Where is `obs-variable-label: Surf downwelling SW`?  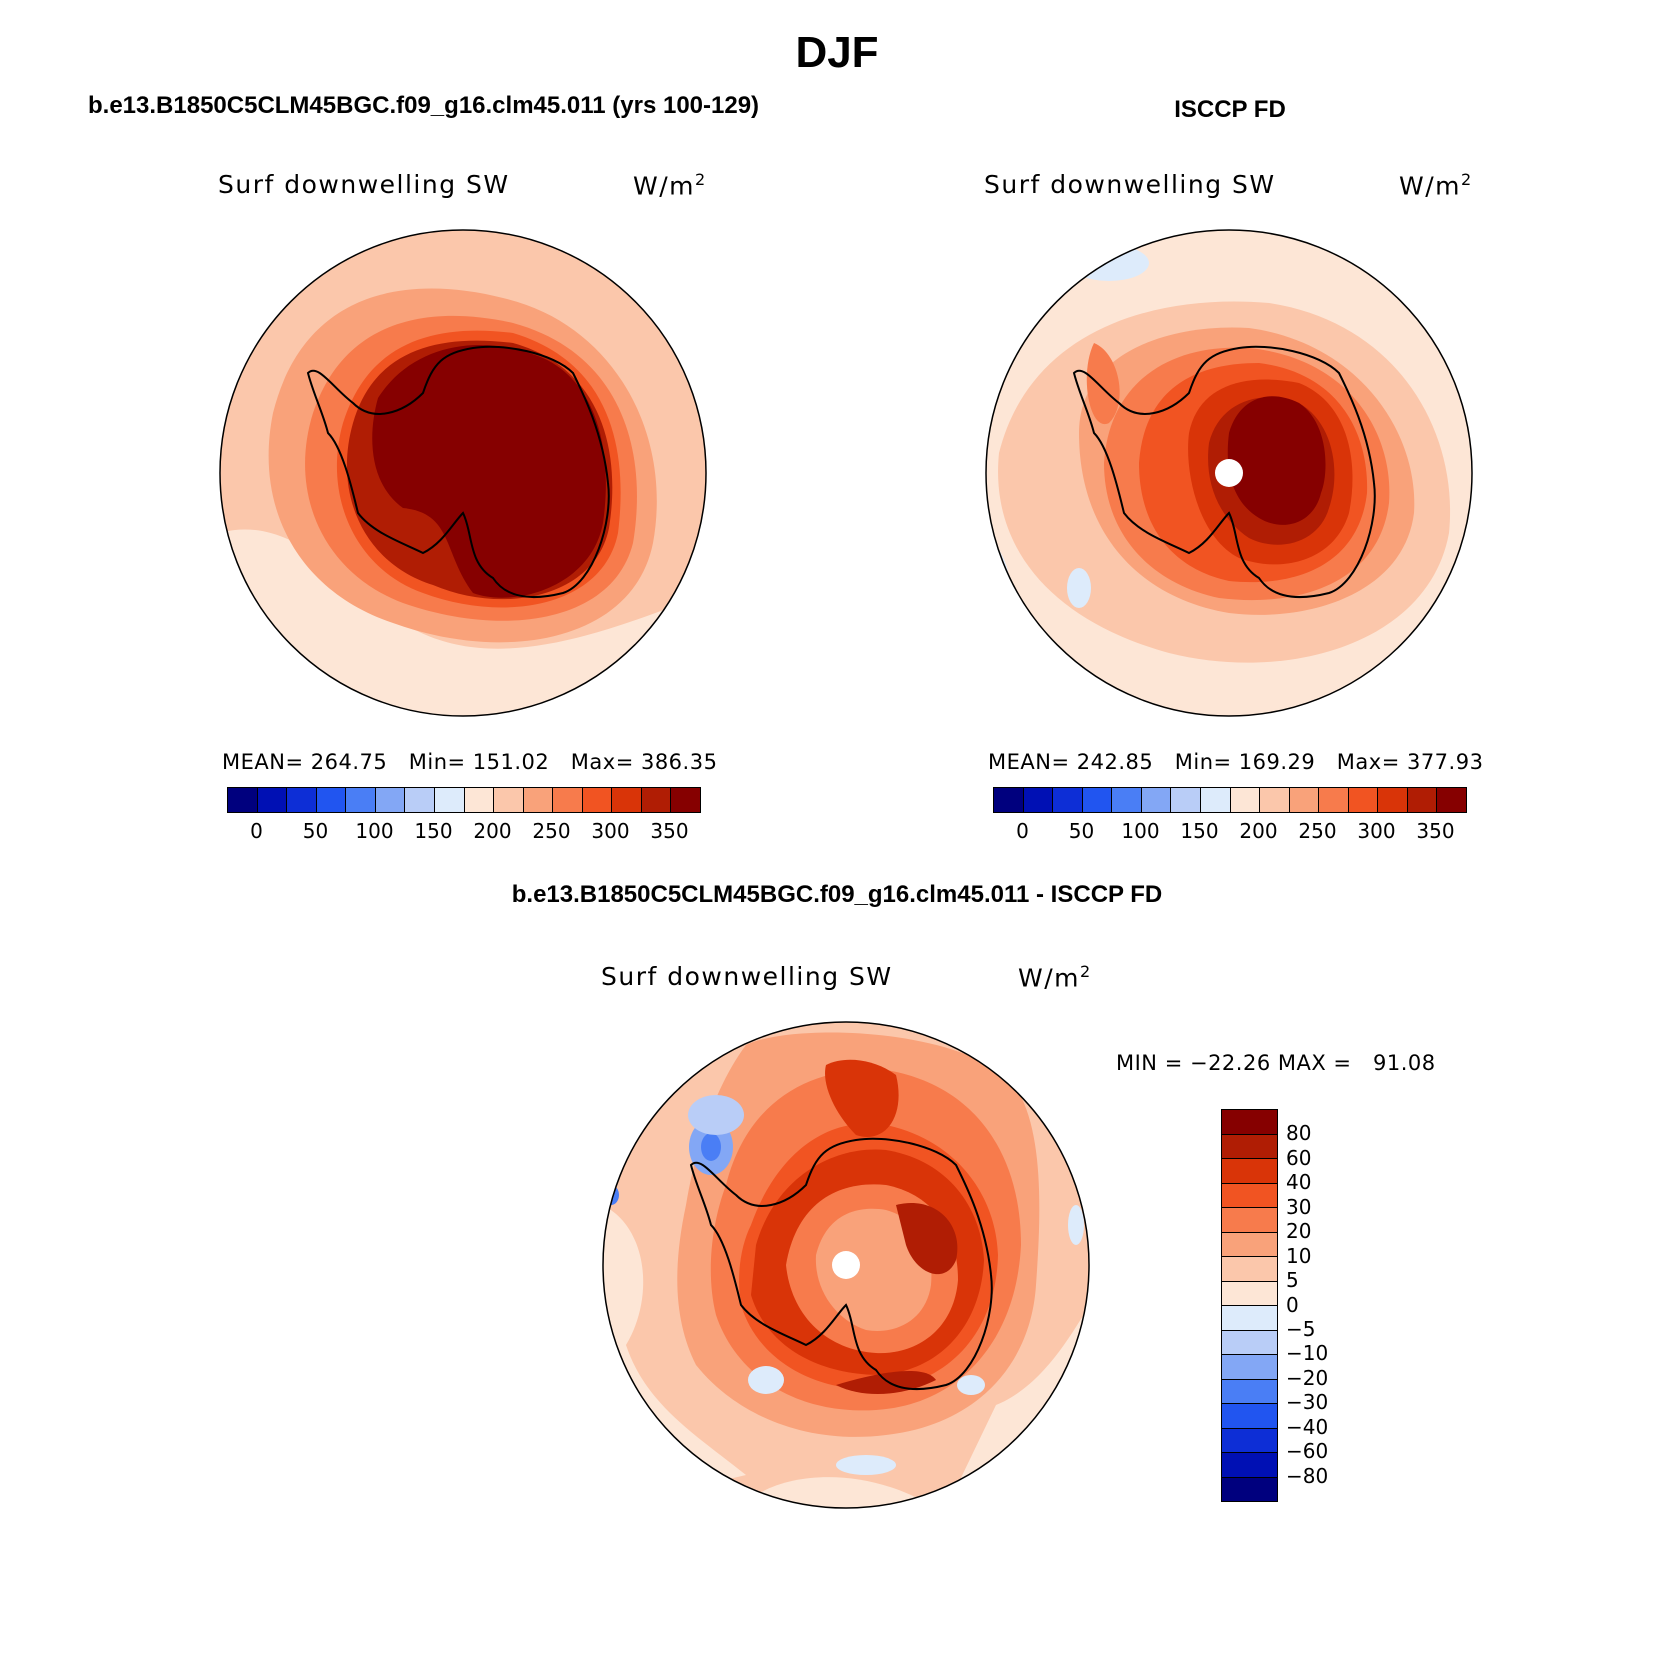 obs-variable-label: Surf downwelling SW is located at coordinates (1130, 184).